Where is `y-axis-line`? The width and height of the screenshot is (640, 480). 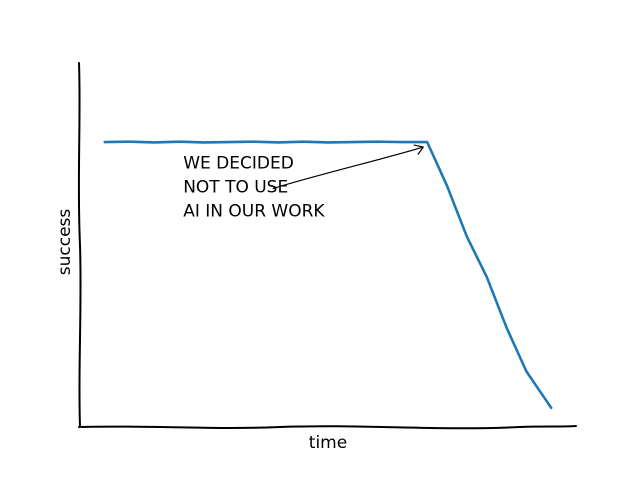 y-axis-line is located at coordinates (79, 244).